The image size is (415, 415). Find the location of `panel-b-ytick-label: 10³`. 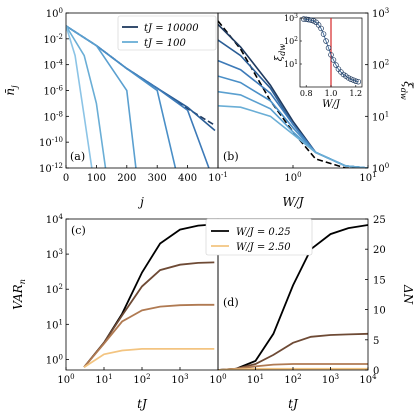

panel-b-ytick-label: 10³ is located at coordinates (380, 13).